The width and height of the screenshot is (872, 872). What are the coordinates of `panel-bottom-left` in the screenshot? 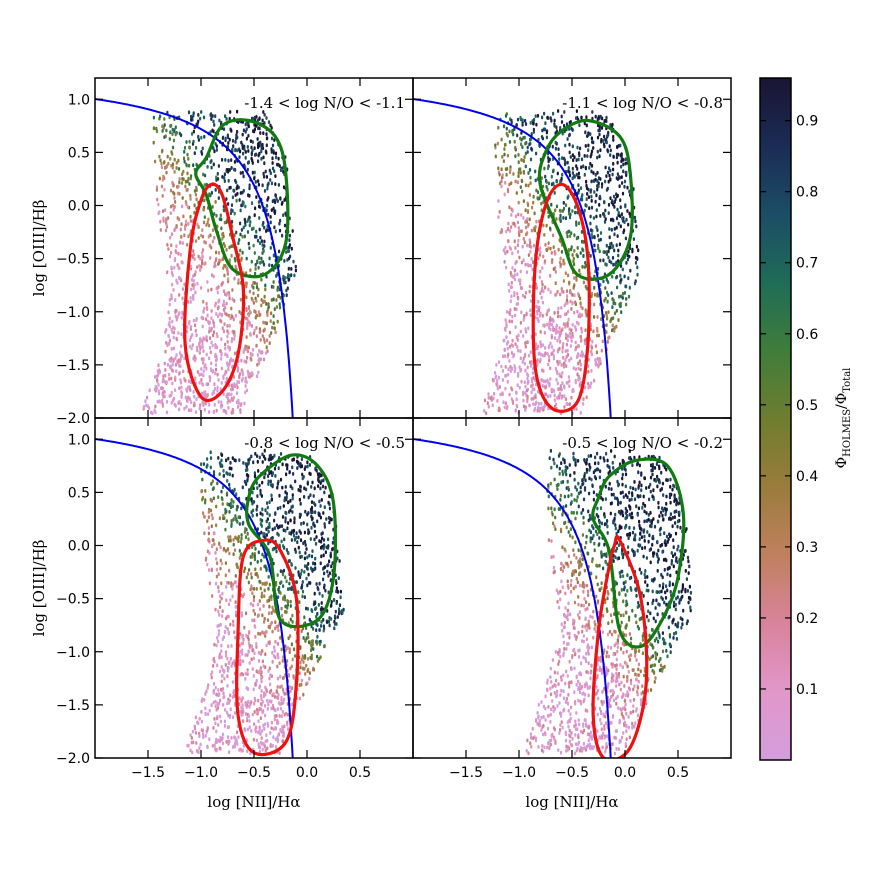 It's located at (220, 598).